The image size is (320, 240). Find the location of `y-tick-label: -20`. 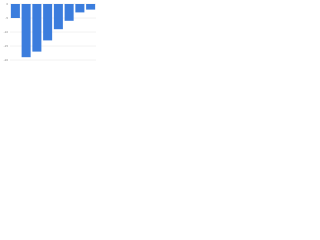

y-tick-label: -20 is located at coordinates (6, 60).